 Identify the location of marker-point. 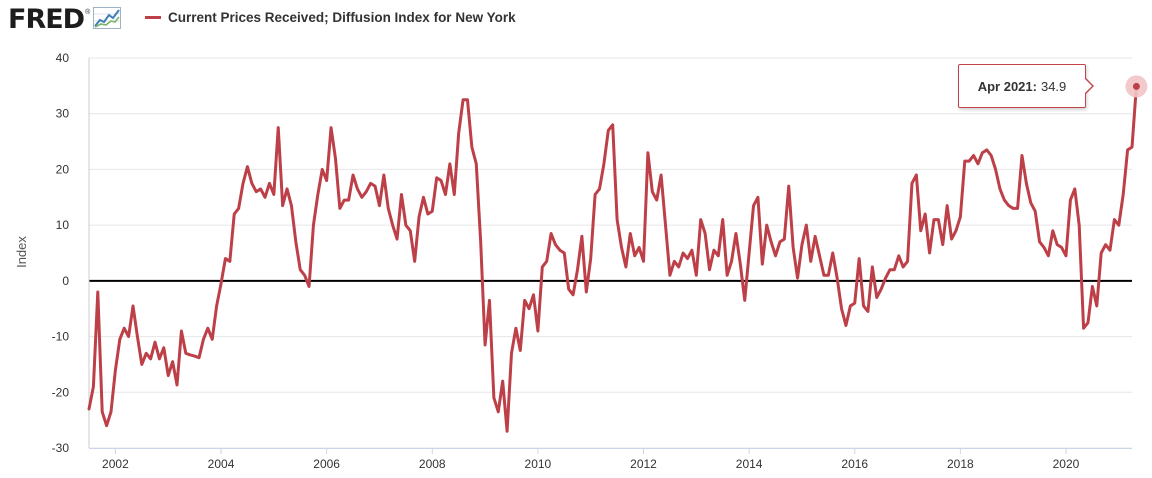
(1136, 86).